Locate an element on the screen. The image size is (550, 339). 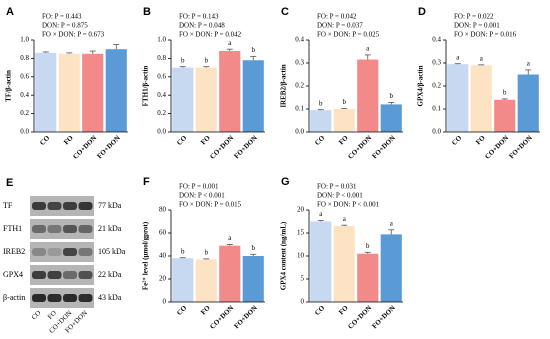
y-tick-label: 0.8 is located at coordinates (161, 58).